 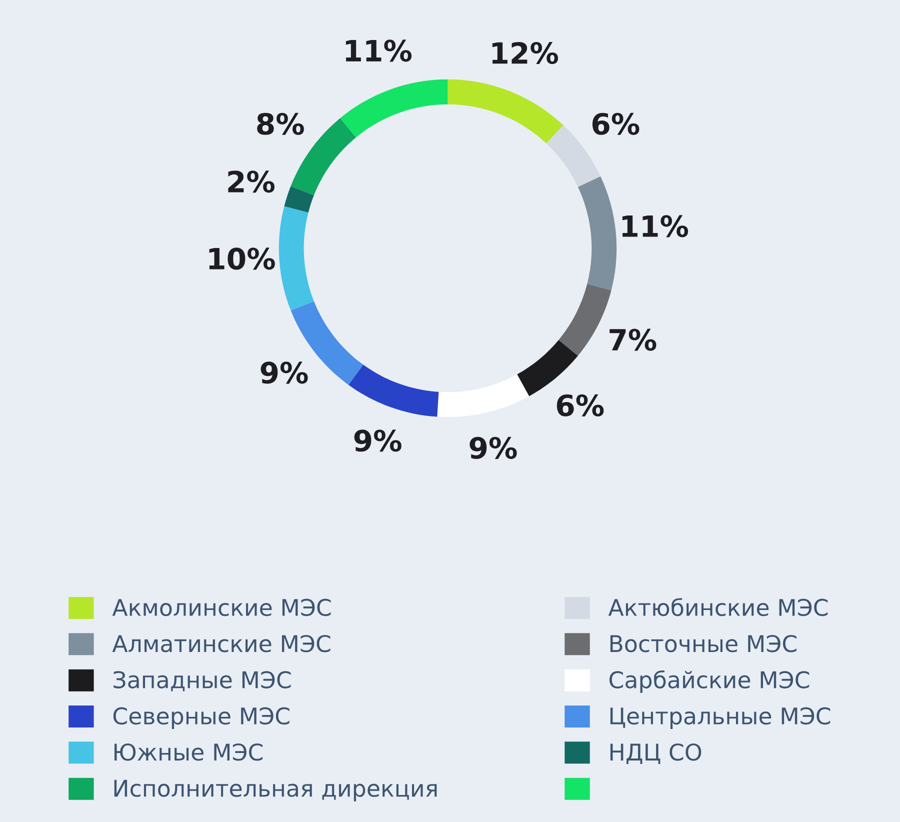 I want to click on legend-label: Исполнительная дирекция, so click(x=275, y=791).